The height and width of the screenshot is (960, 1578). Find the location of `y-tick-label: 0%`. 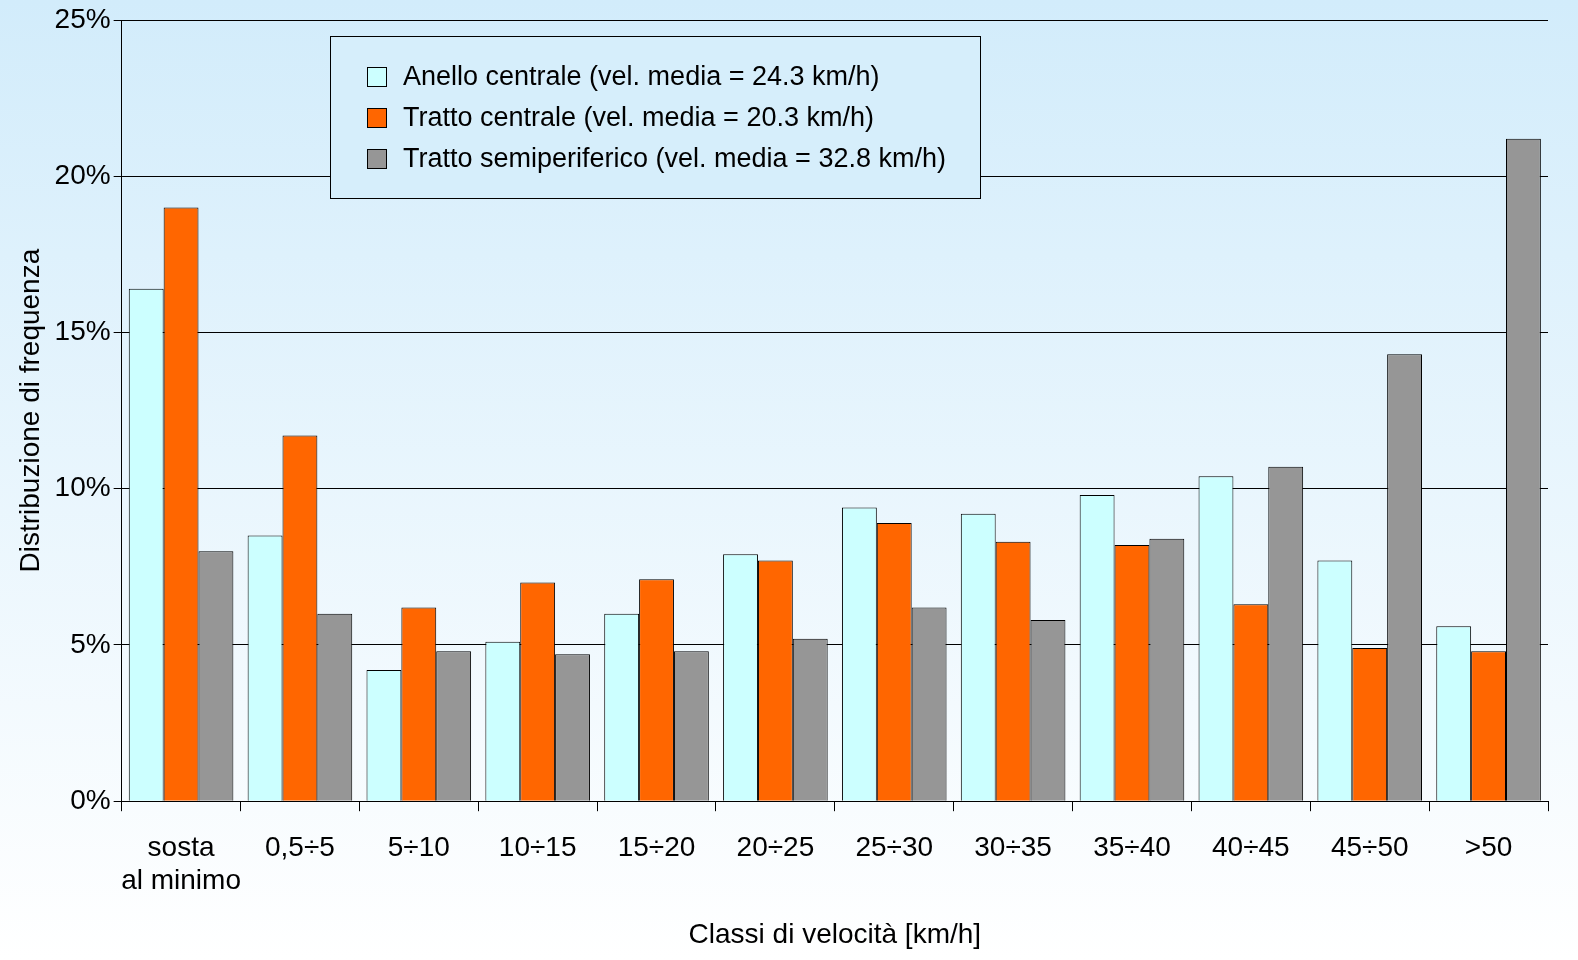

y-tick-label: 0% is located at coordinates (90, 799).